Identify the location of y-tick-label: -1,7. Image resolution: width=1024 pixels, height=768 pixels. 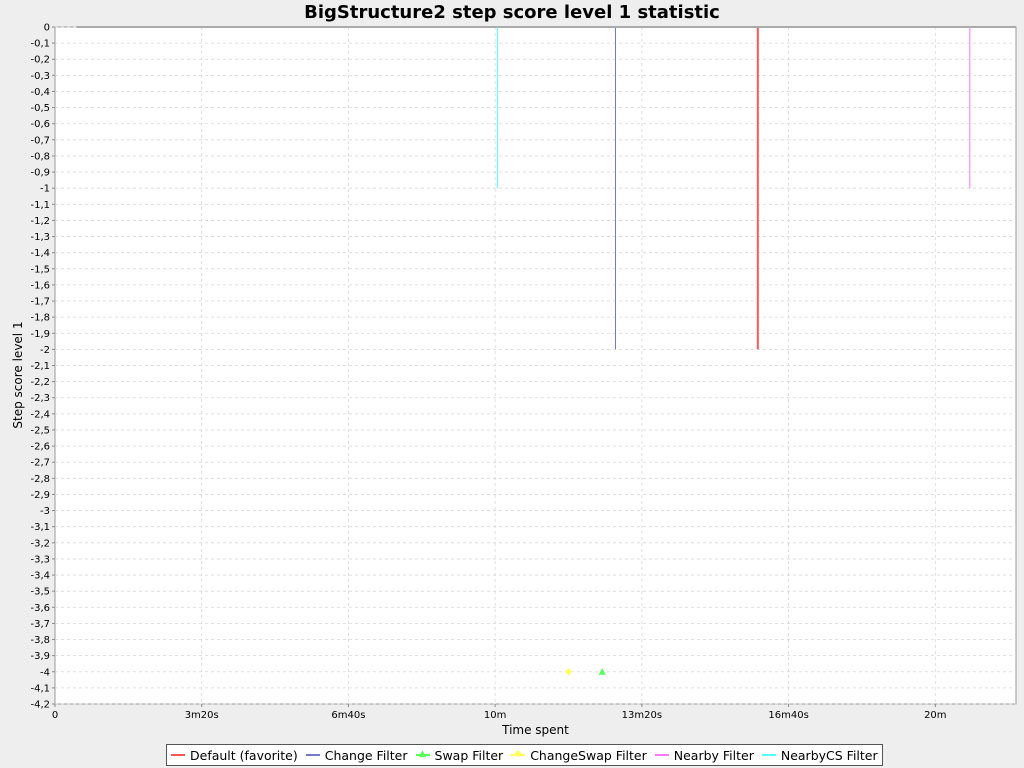
(40, 302).